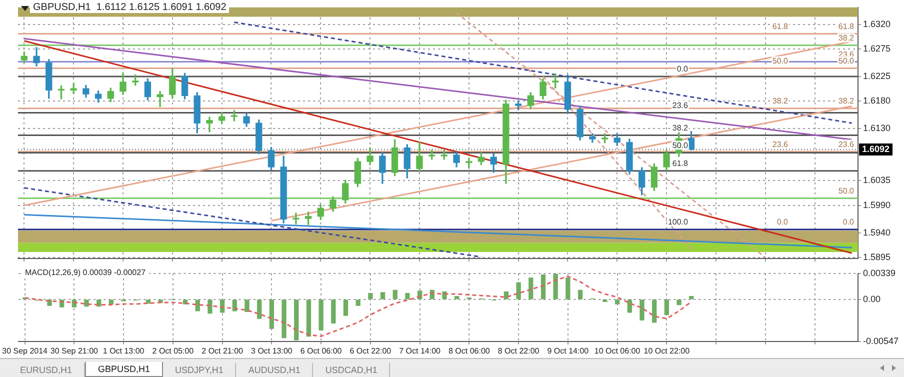 Image resolution: width=904 pixels, height=377 pixels. I want to click on x-tick-label: 9 Oct 14:00, so click(568, 351).